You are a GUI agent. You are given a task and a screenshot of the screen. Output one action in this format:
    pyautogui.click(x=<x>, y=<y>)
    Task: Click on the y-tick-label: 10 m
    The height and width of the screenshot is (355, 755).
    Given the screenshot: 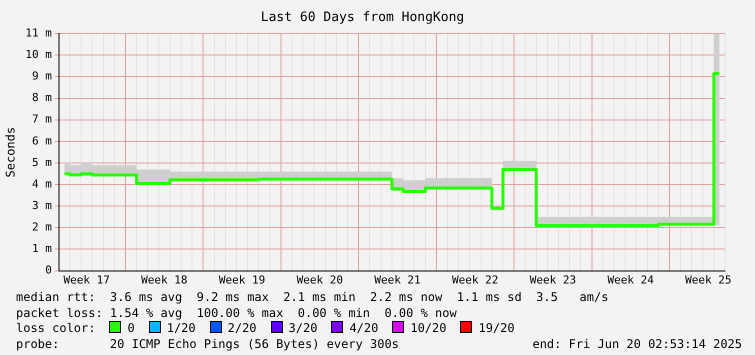 What is the action you would take?
    pyautogui.click(x=38, y=55)
    